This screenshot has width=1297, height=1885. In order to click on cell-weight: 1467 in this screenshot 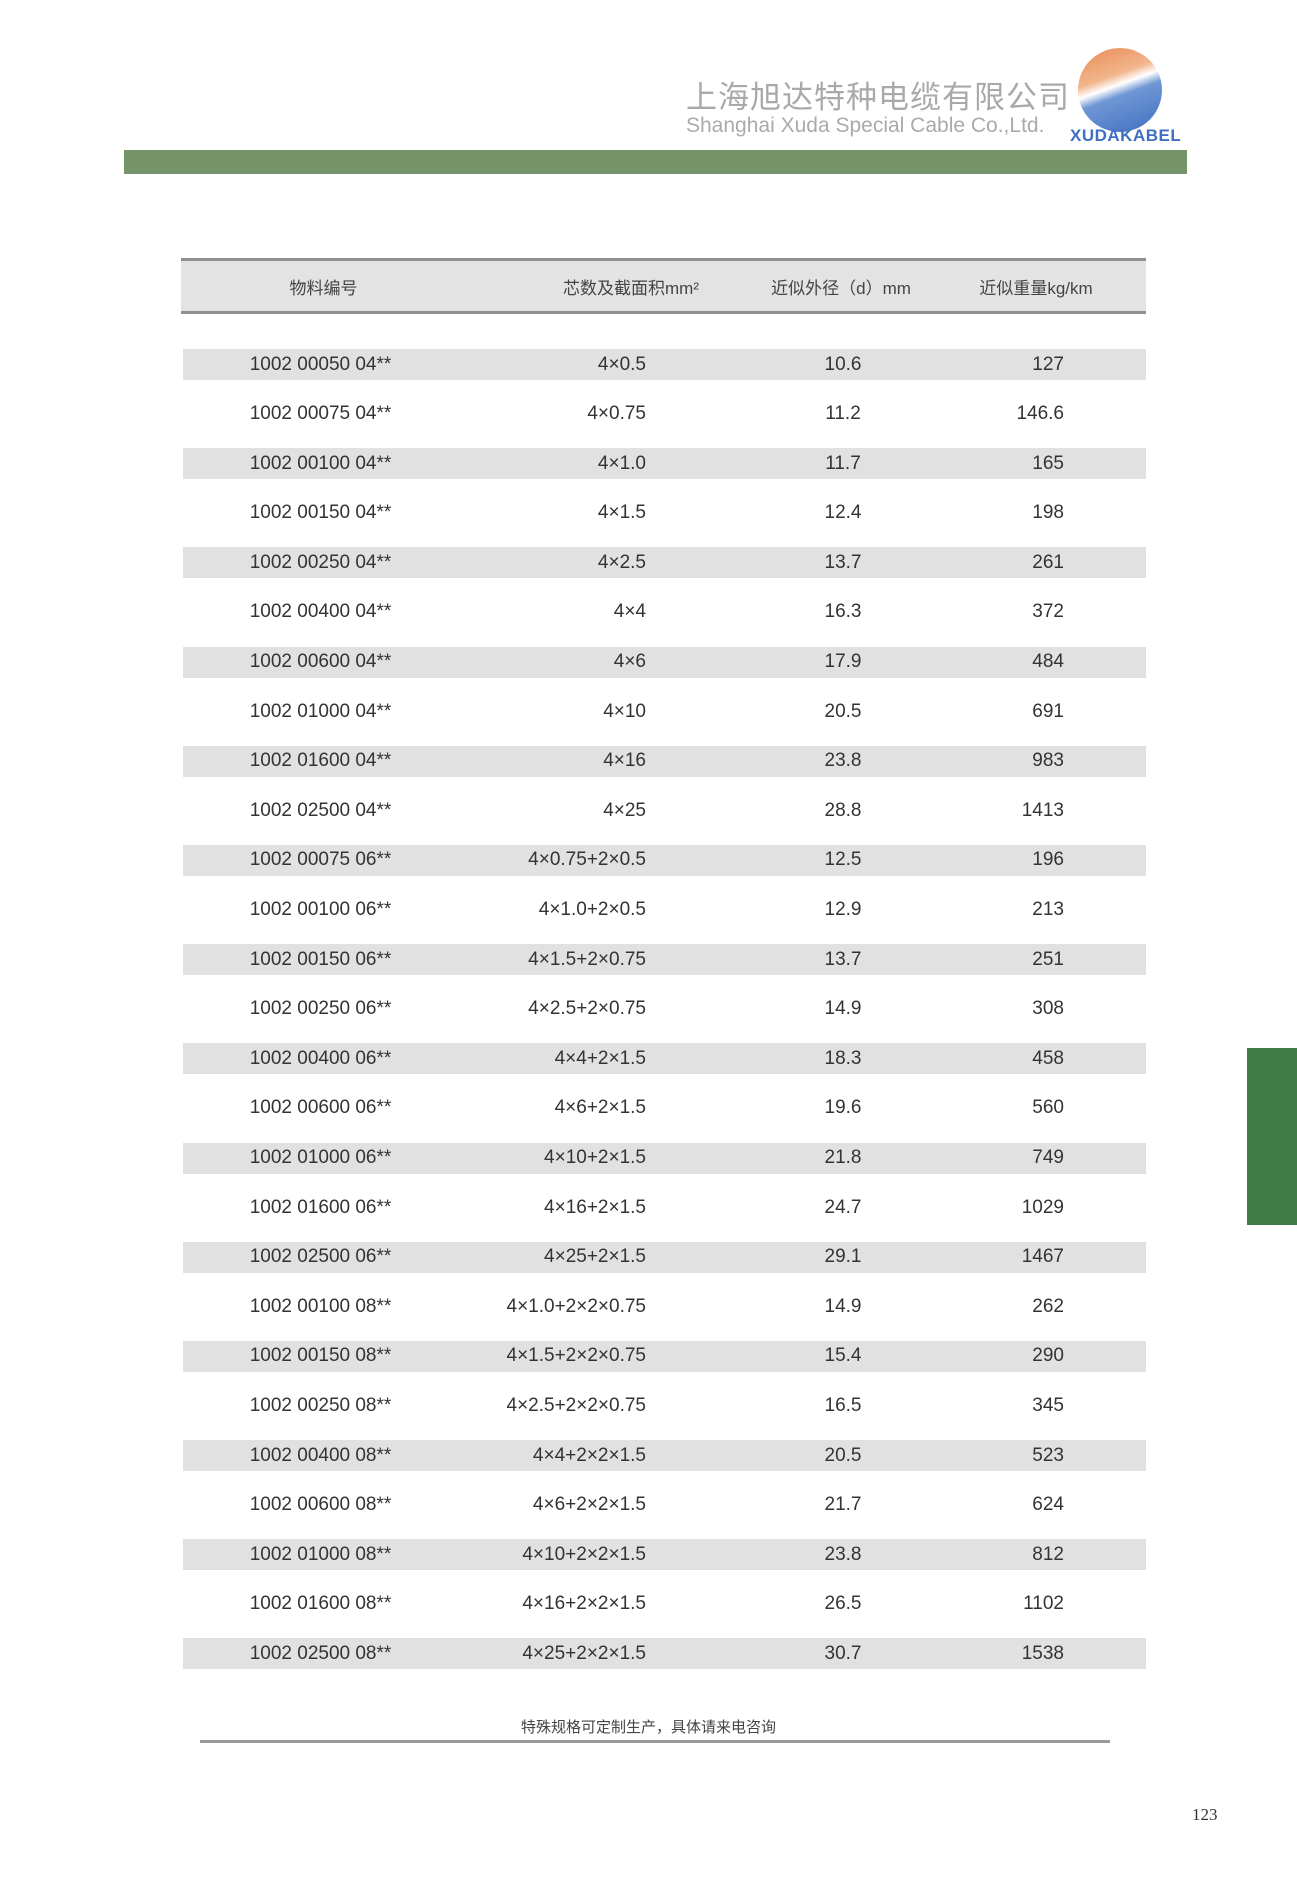, I will do `click(1042, 1257)`.